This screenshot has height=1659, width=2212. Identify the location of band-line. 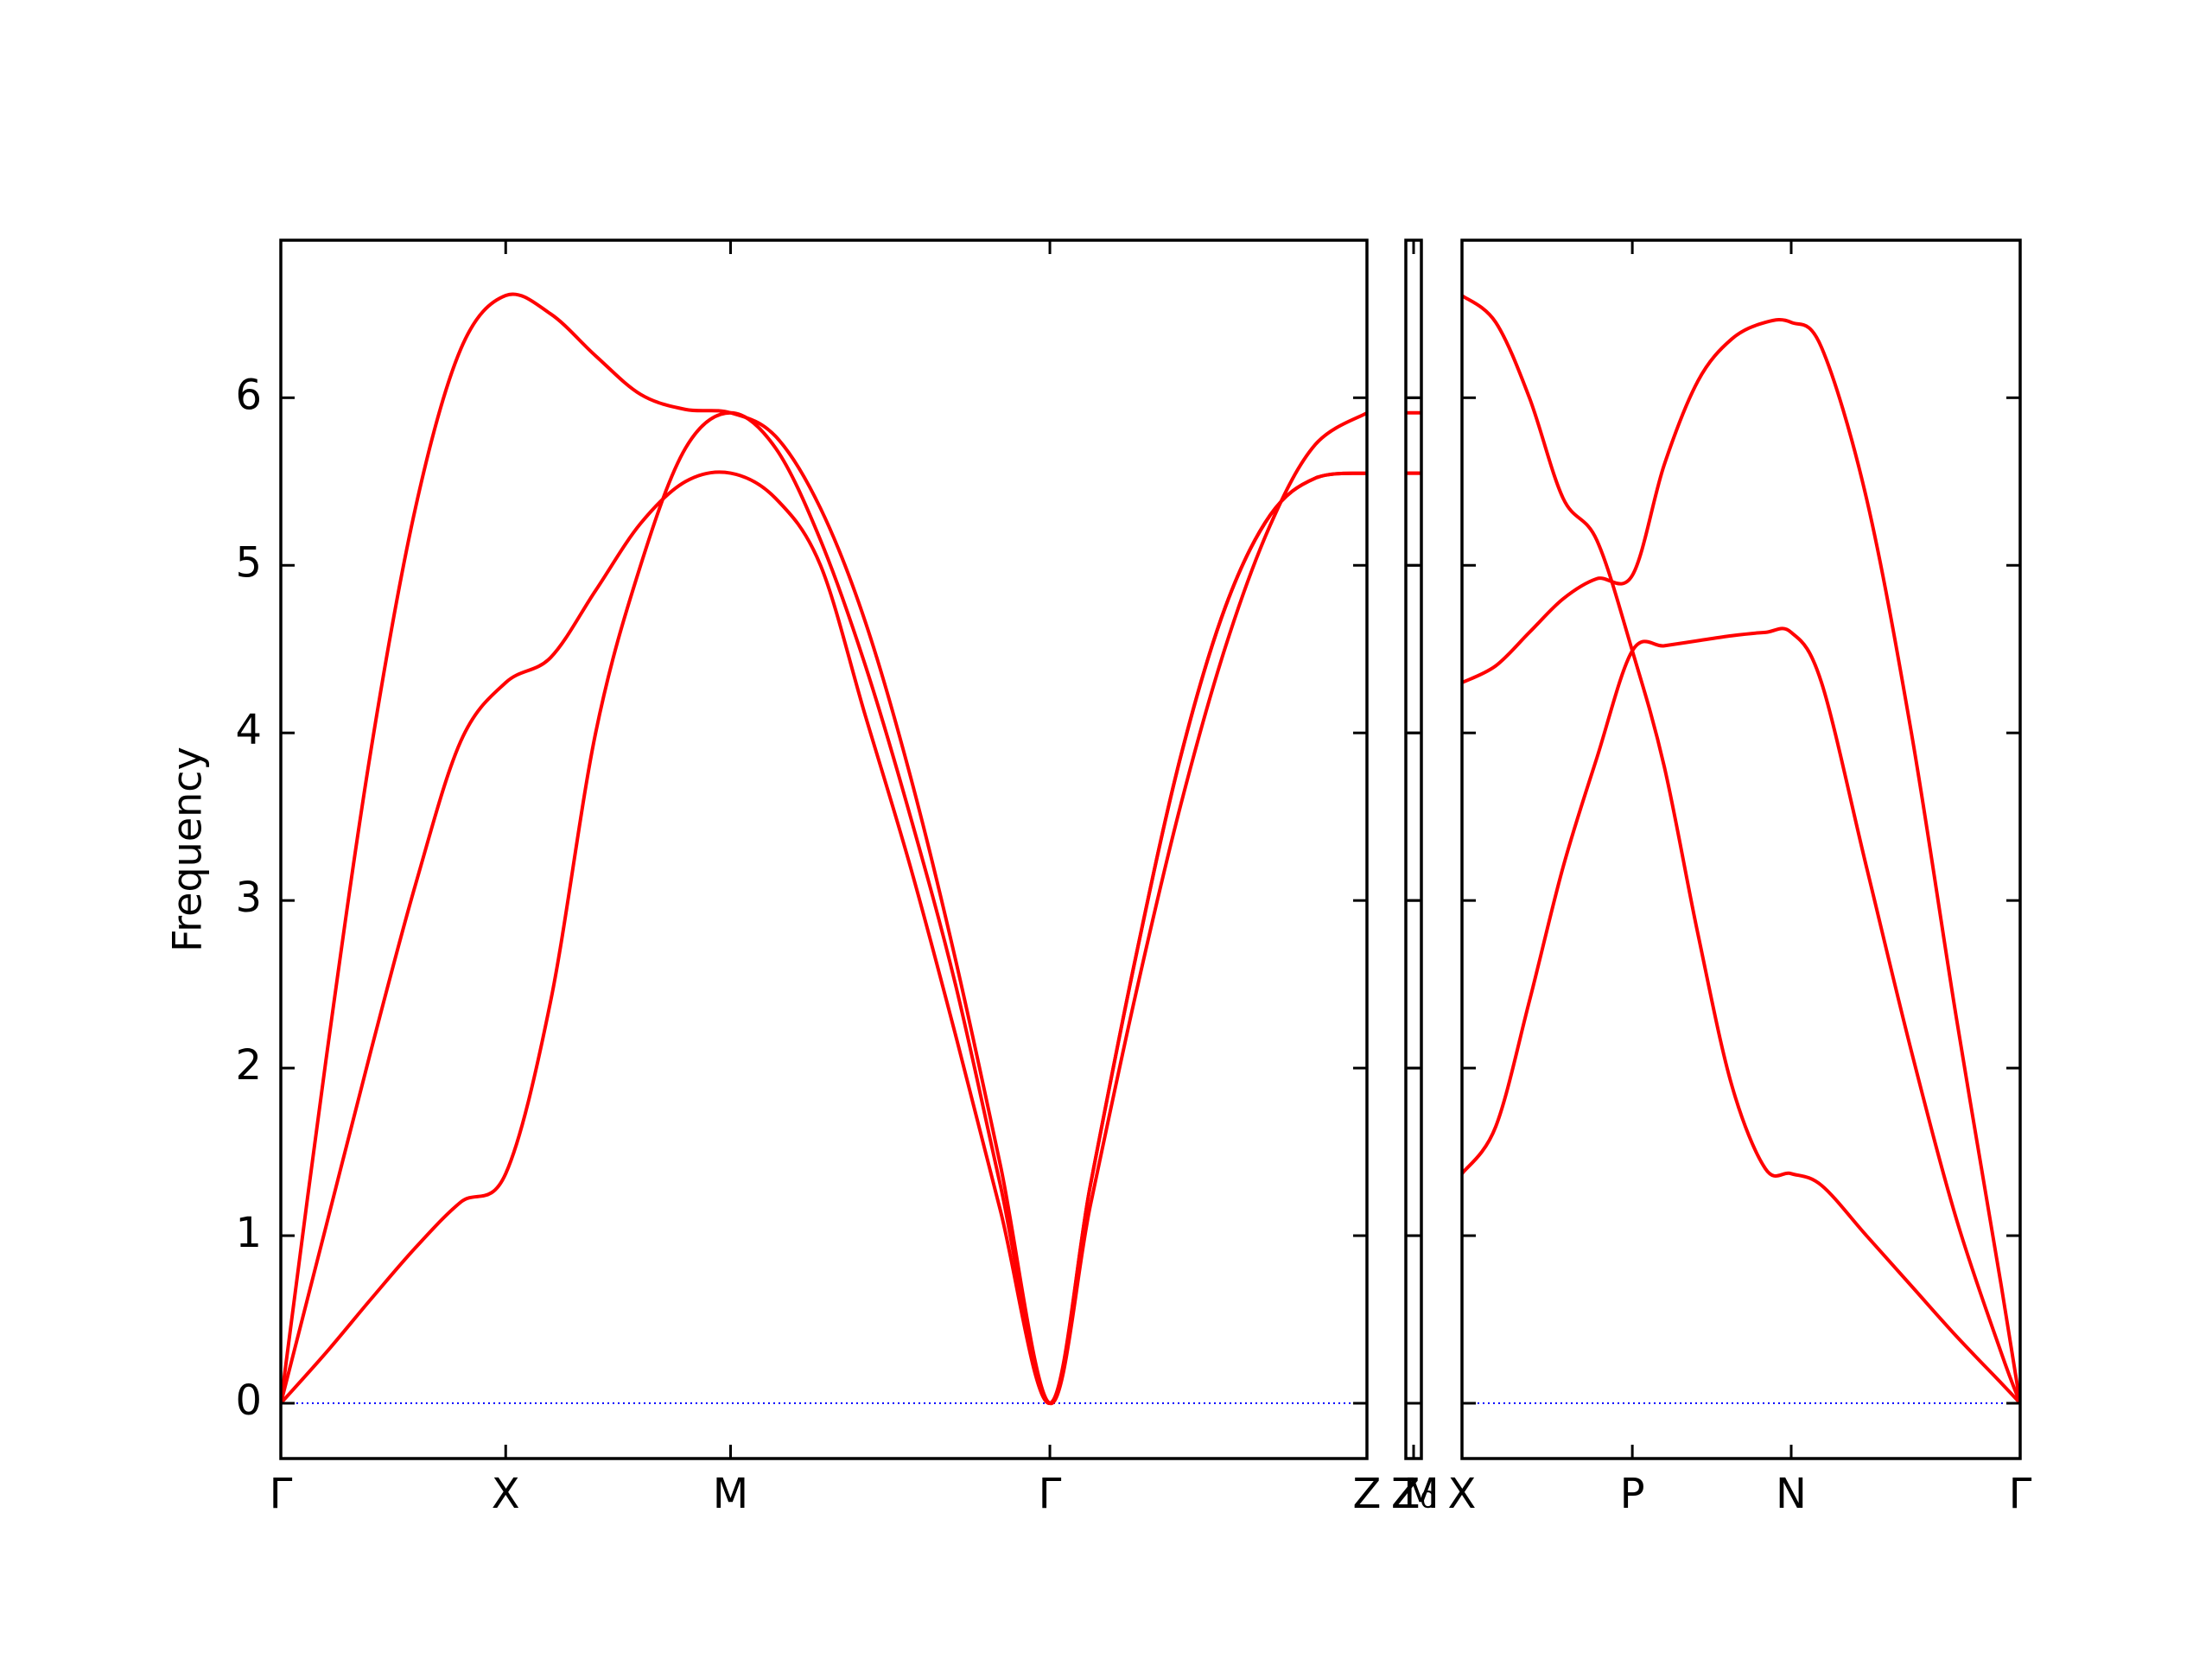
(1741, 1015).